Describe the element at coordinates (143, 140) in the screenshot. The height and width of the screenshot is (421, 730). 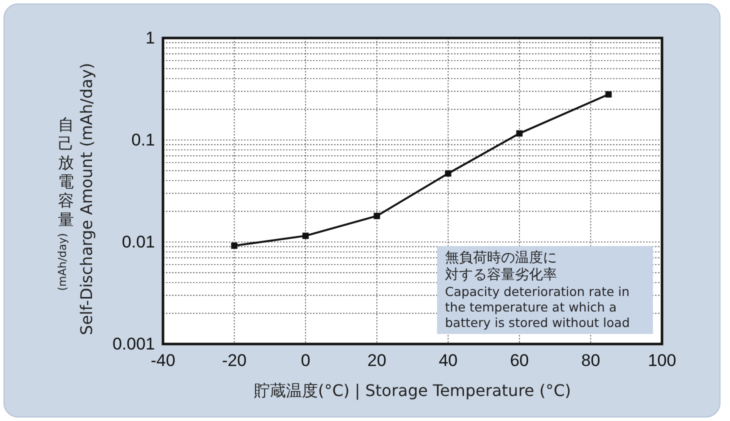
I see `y-tick-label: 0.1` at that location.